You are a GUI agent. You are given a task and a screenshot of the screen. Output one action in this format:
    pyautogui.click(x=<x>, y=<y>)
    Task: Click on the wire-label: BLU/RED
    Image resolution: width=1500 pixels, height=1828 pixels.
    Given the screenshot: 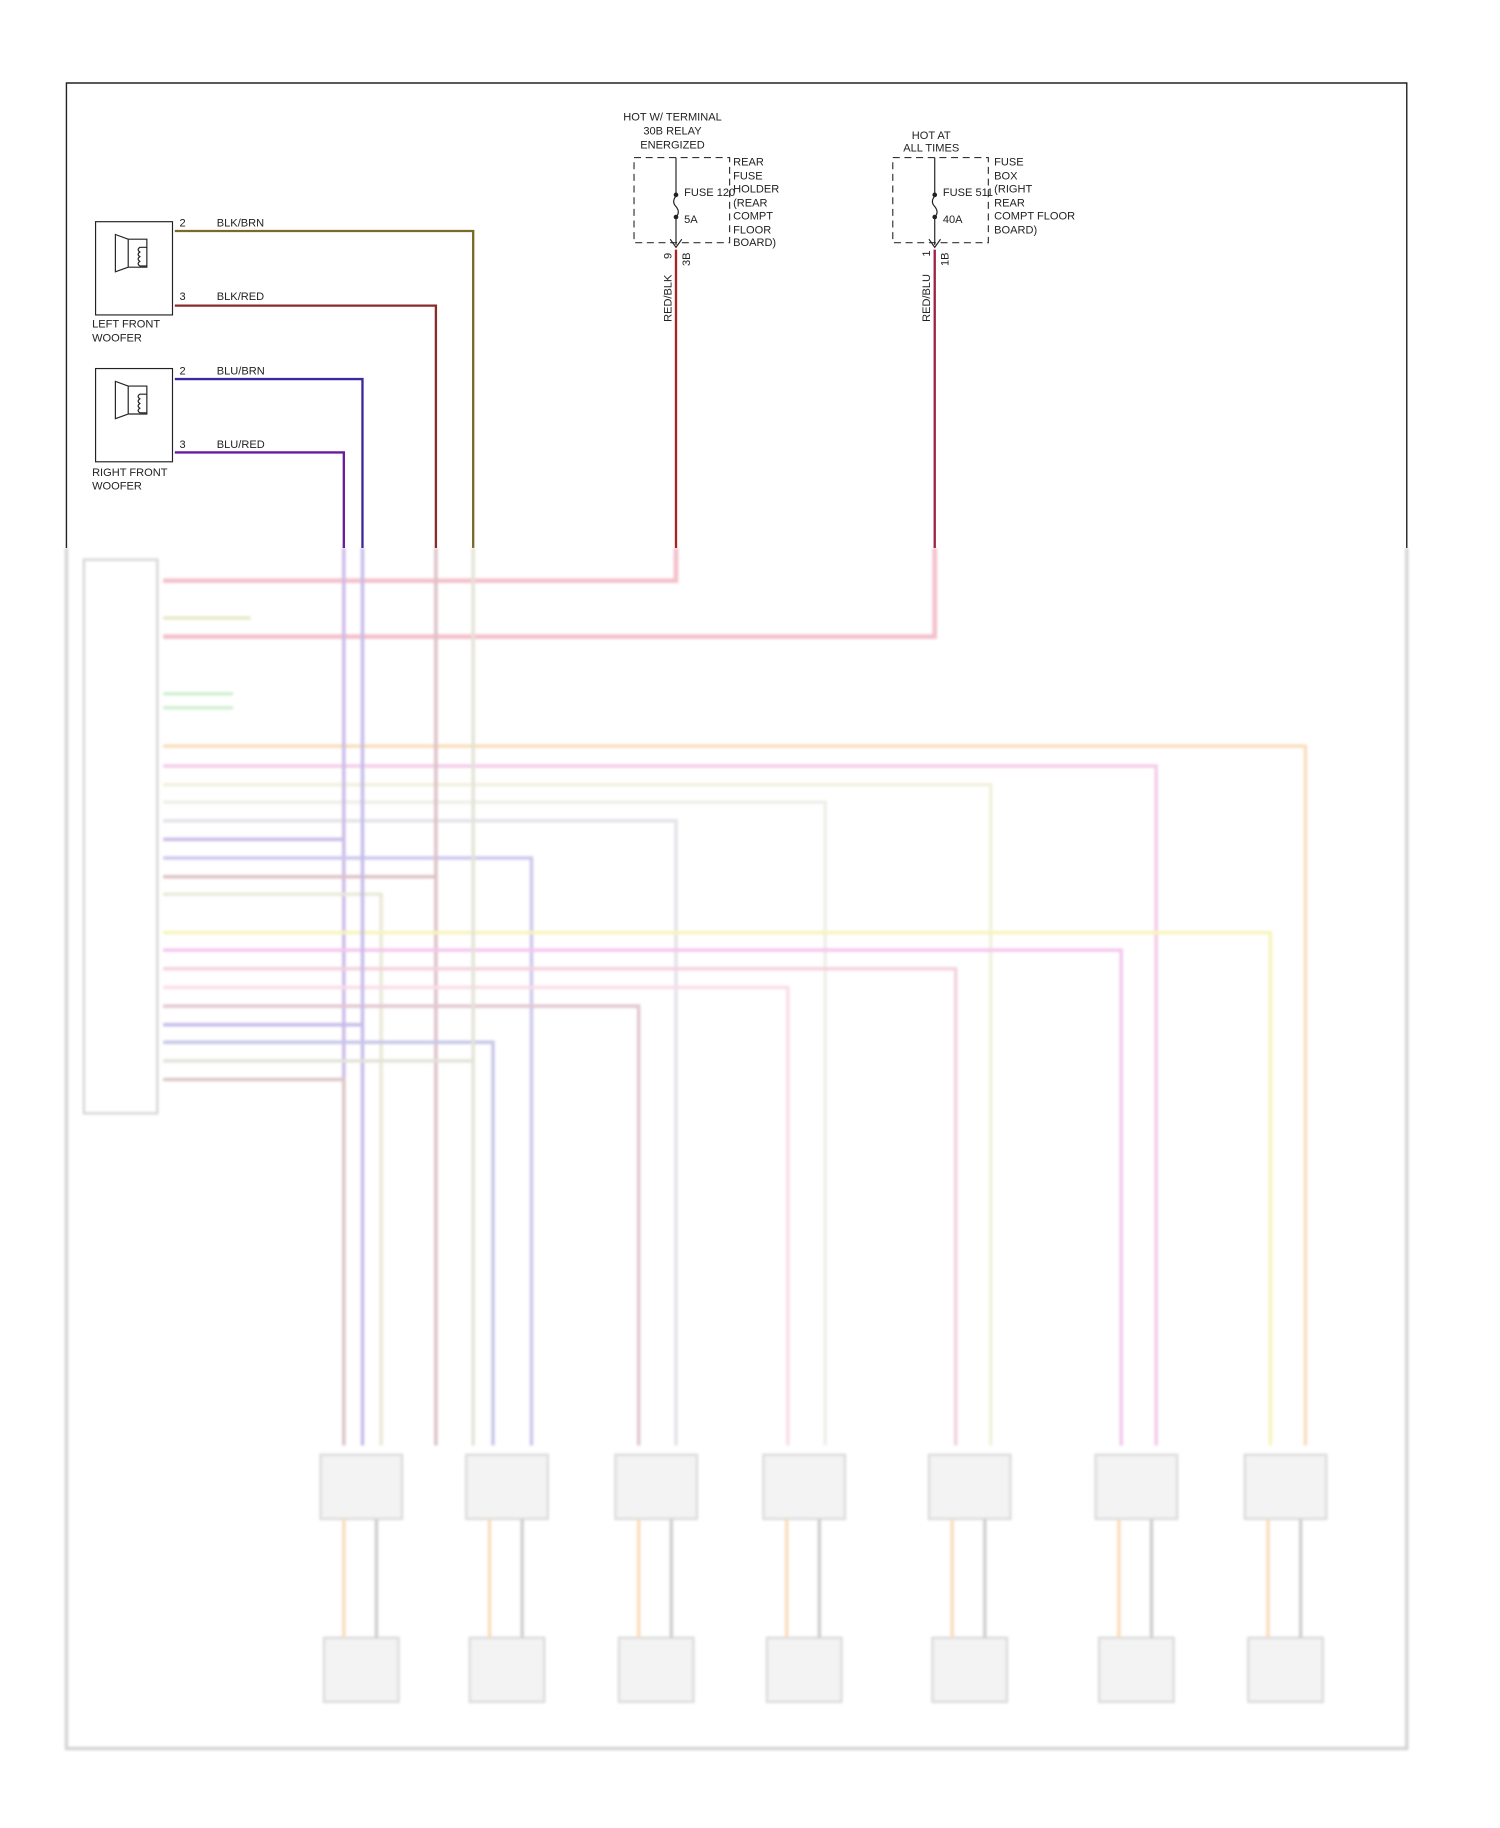 What is the action you would take?
    pyautogui.click(x=241, y=445)
    